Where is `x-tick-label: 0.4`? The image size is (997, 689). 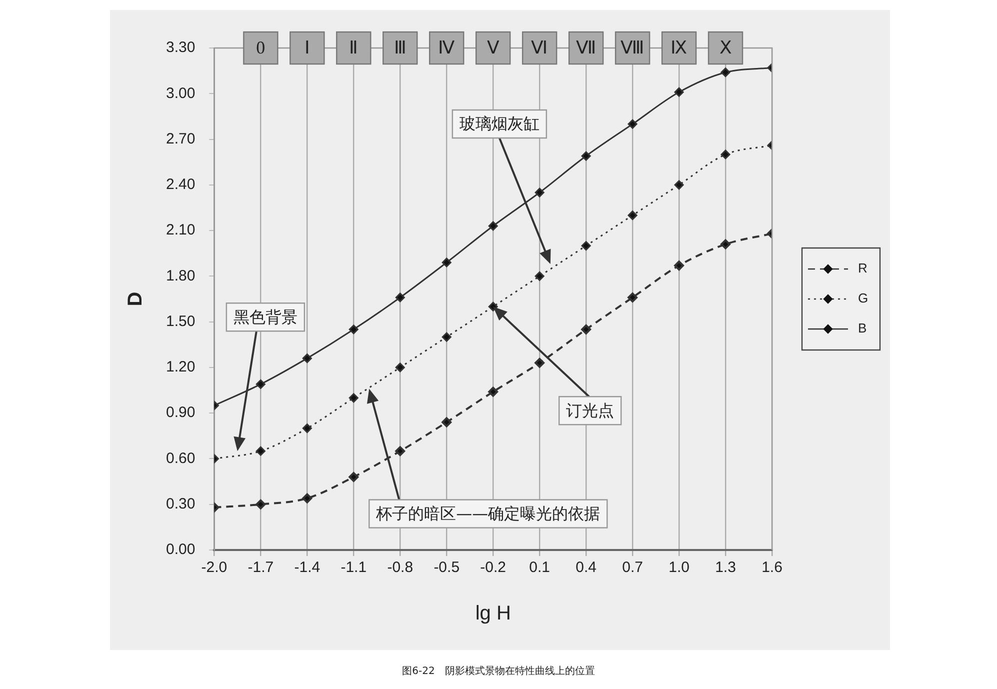 x-tick-label: 0.4 is located at coordinates (586, 567).